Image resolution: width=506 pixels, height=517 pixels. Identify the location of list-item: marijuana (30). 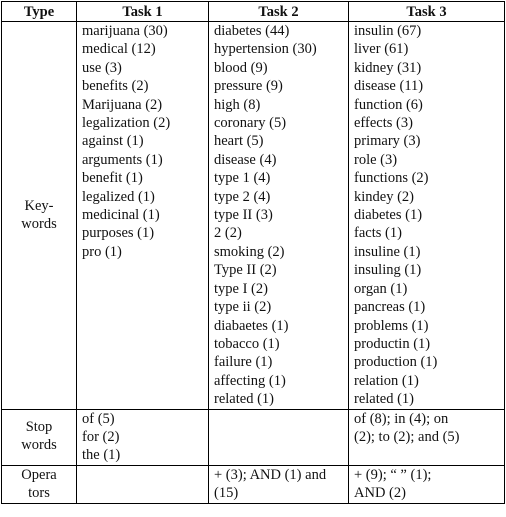
(125, 31).